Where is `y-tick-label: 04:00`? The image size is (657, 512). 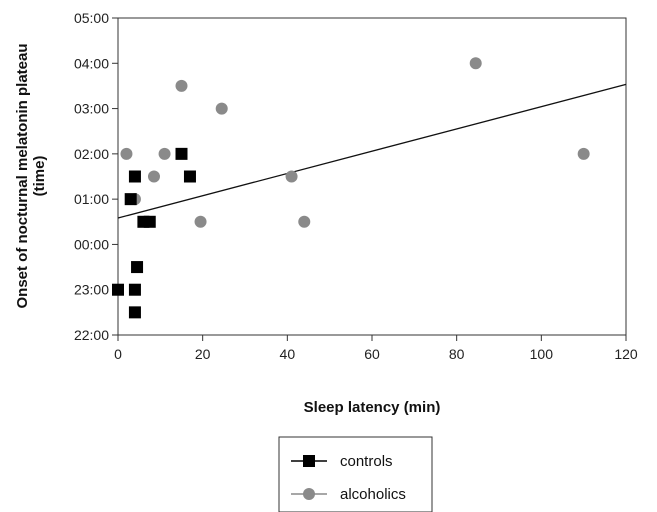
y-tick-label: 04:00 is located at coordinates (91, 63).